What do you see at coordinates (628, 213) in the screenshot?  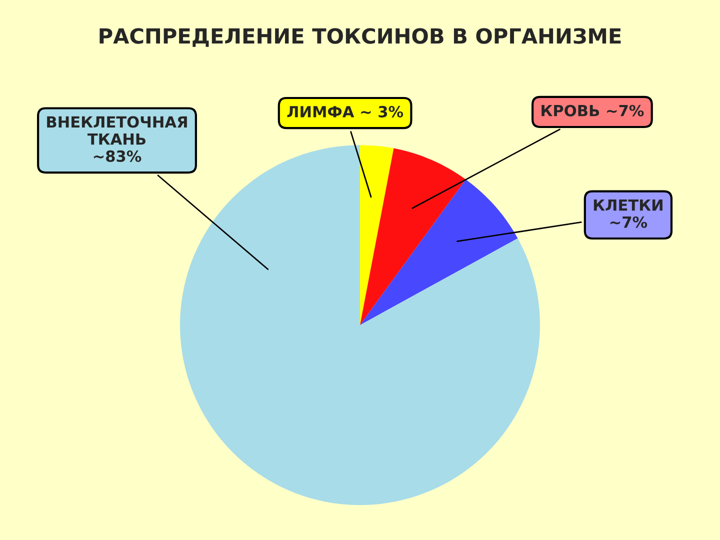 I see `slice-label: КЛЕТКИ ~7%` at bounding box center [628, 213].